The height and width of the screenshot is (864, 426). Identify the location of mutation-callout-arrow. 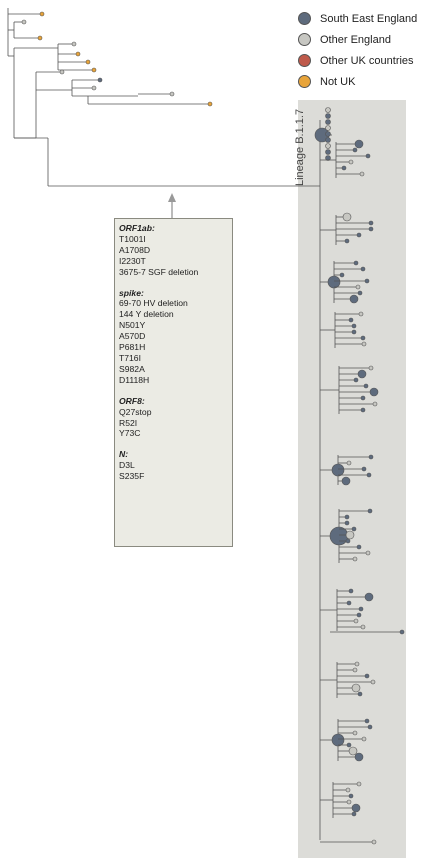
(172, 205).